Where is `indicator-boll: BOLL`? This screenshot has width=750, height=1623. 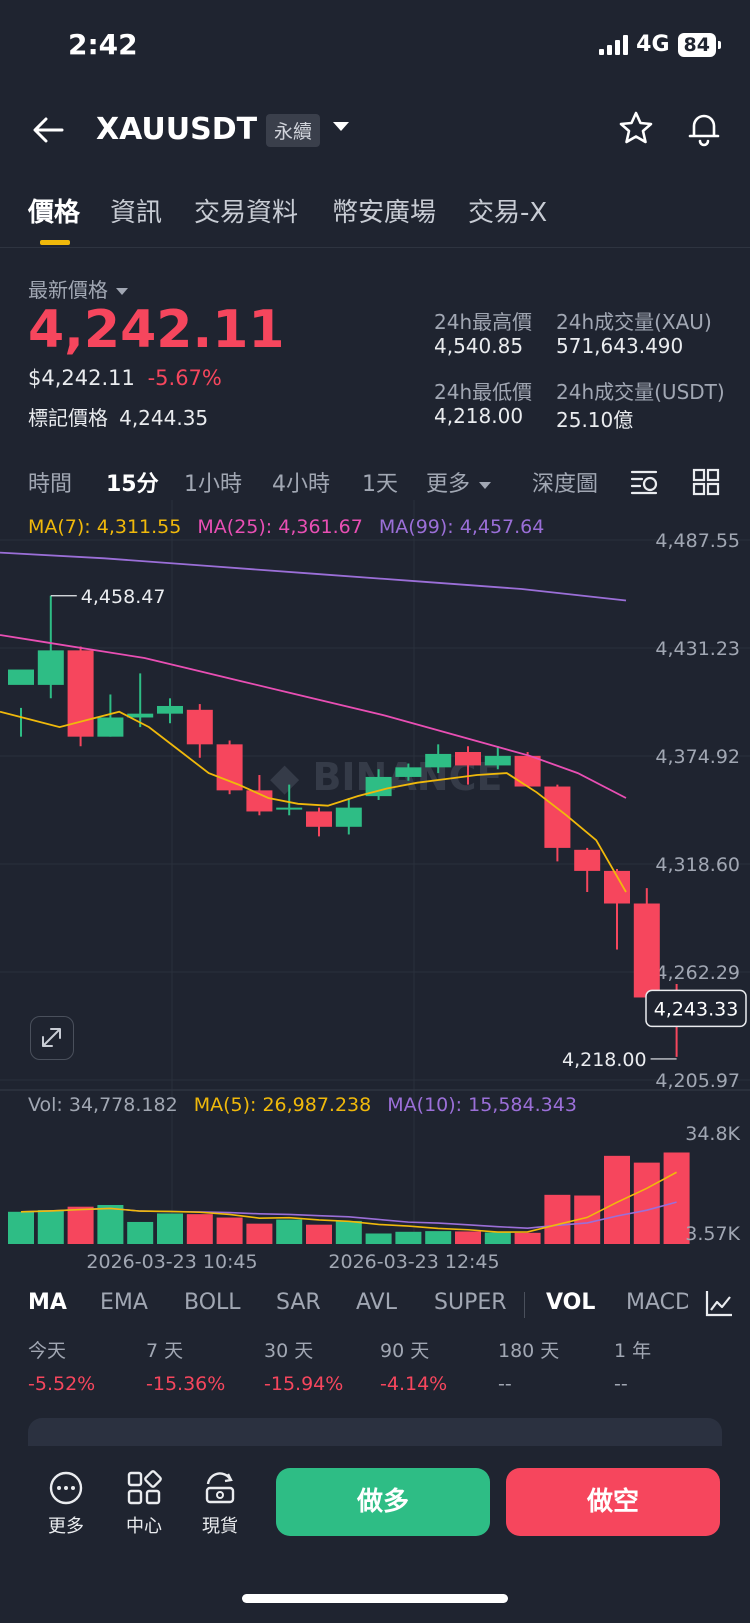
indicator-boll: BOLL is located at coordinates (212, 1302).